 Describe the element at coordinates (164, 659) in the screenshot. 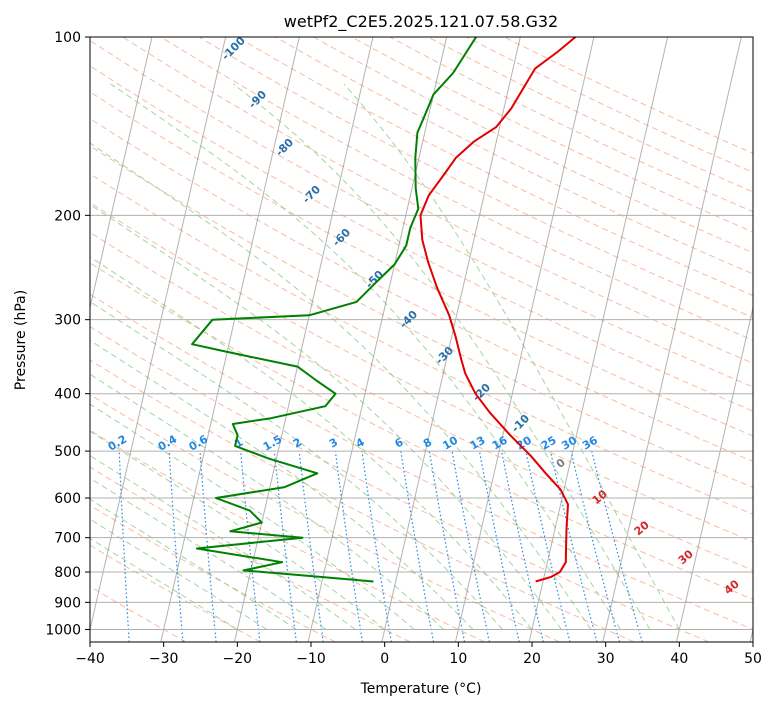

I see `x-tick-label: −30` at that location.